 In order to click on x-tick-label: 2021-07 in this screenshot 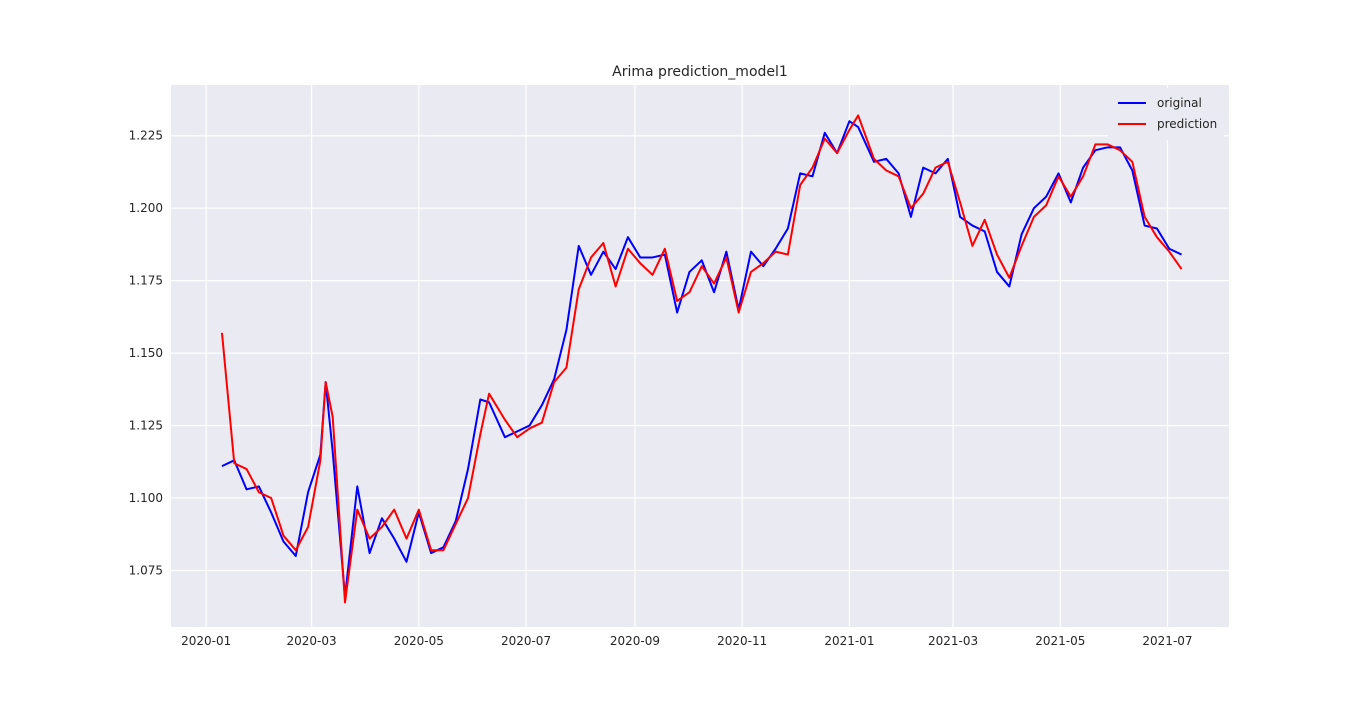, I will do `click(1167, 641)`.